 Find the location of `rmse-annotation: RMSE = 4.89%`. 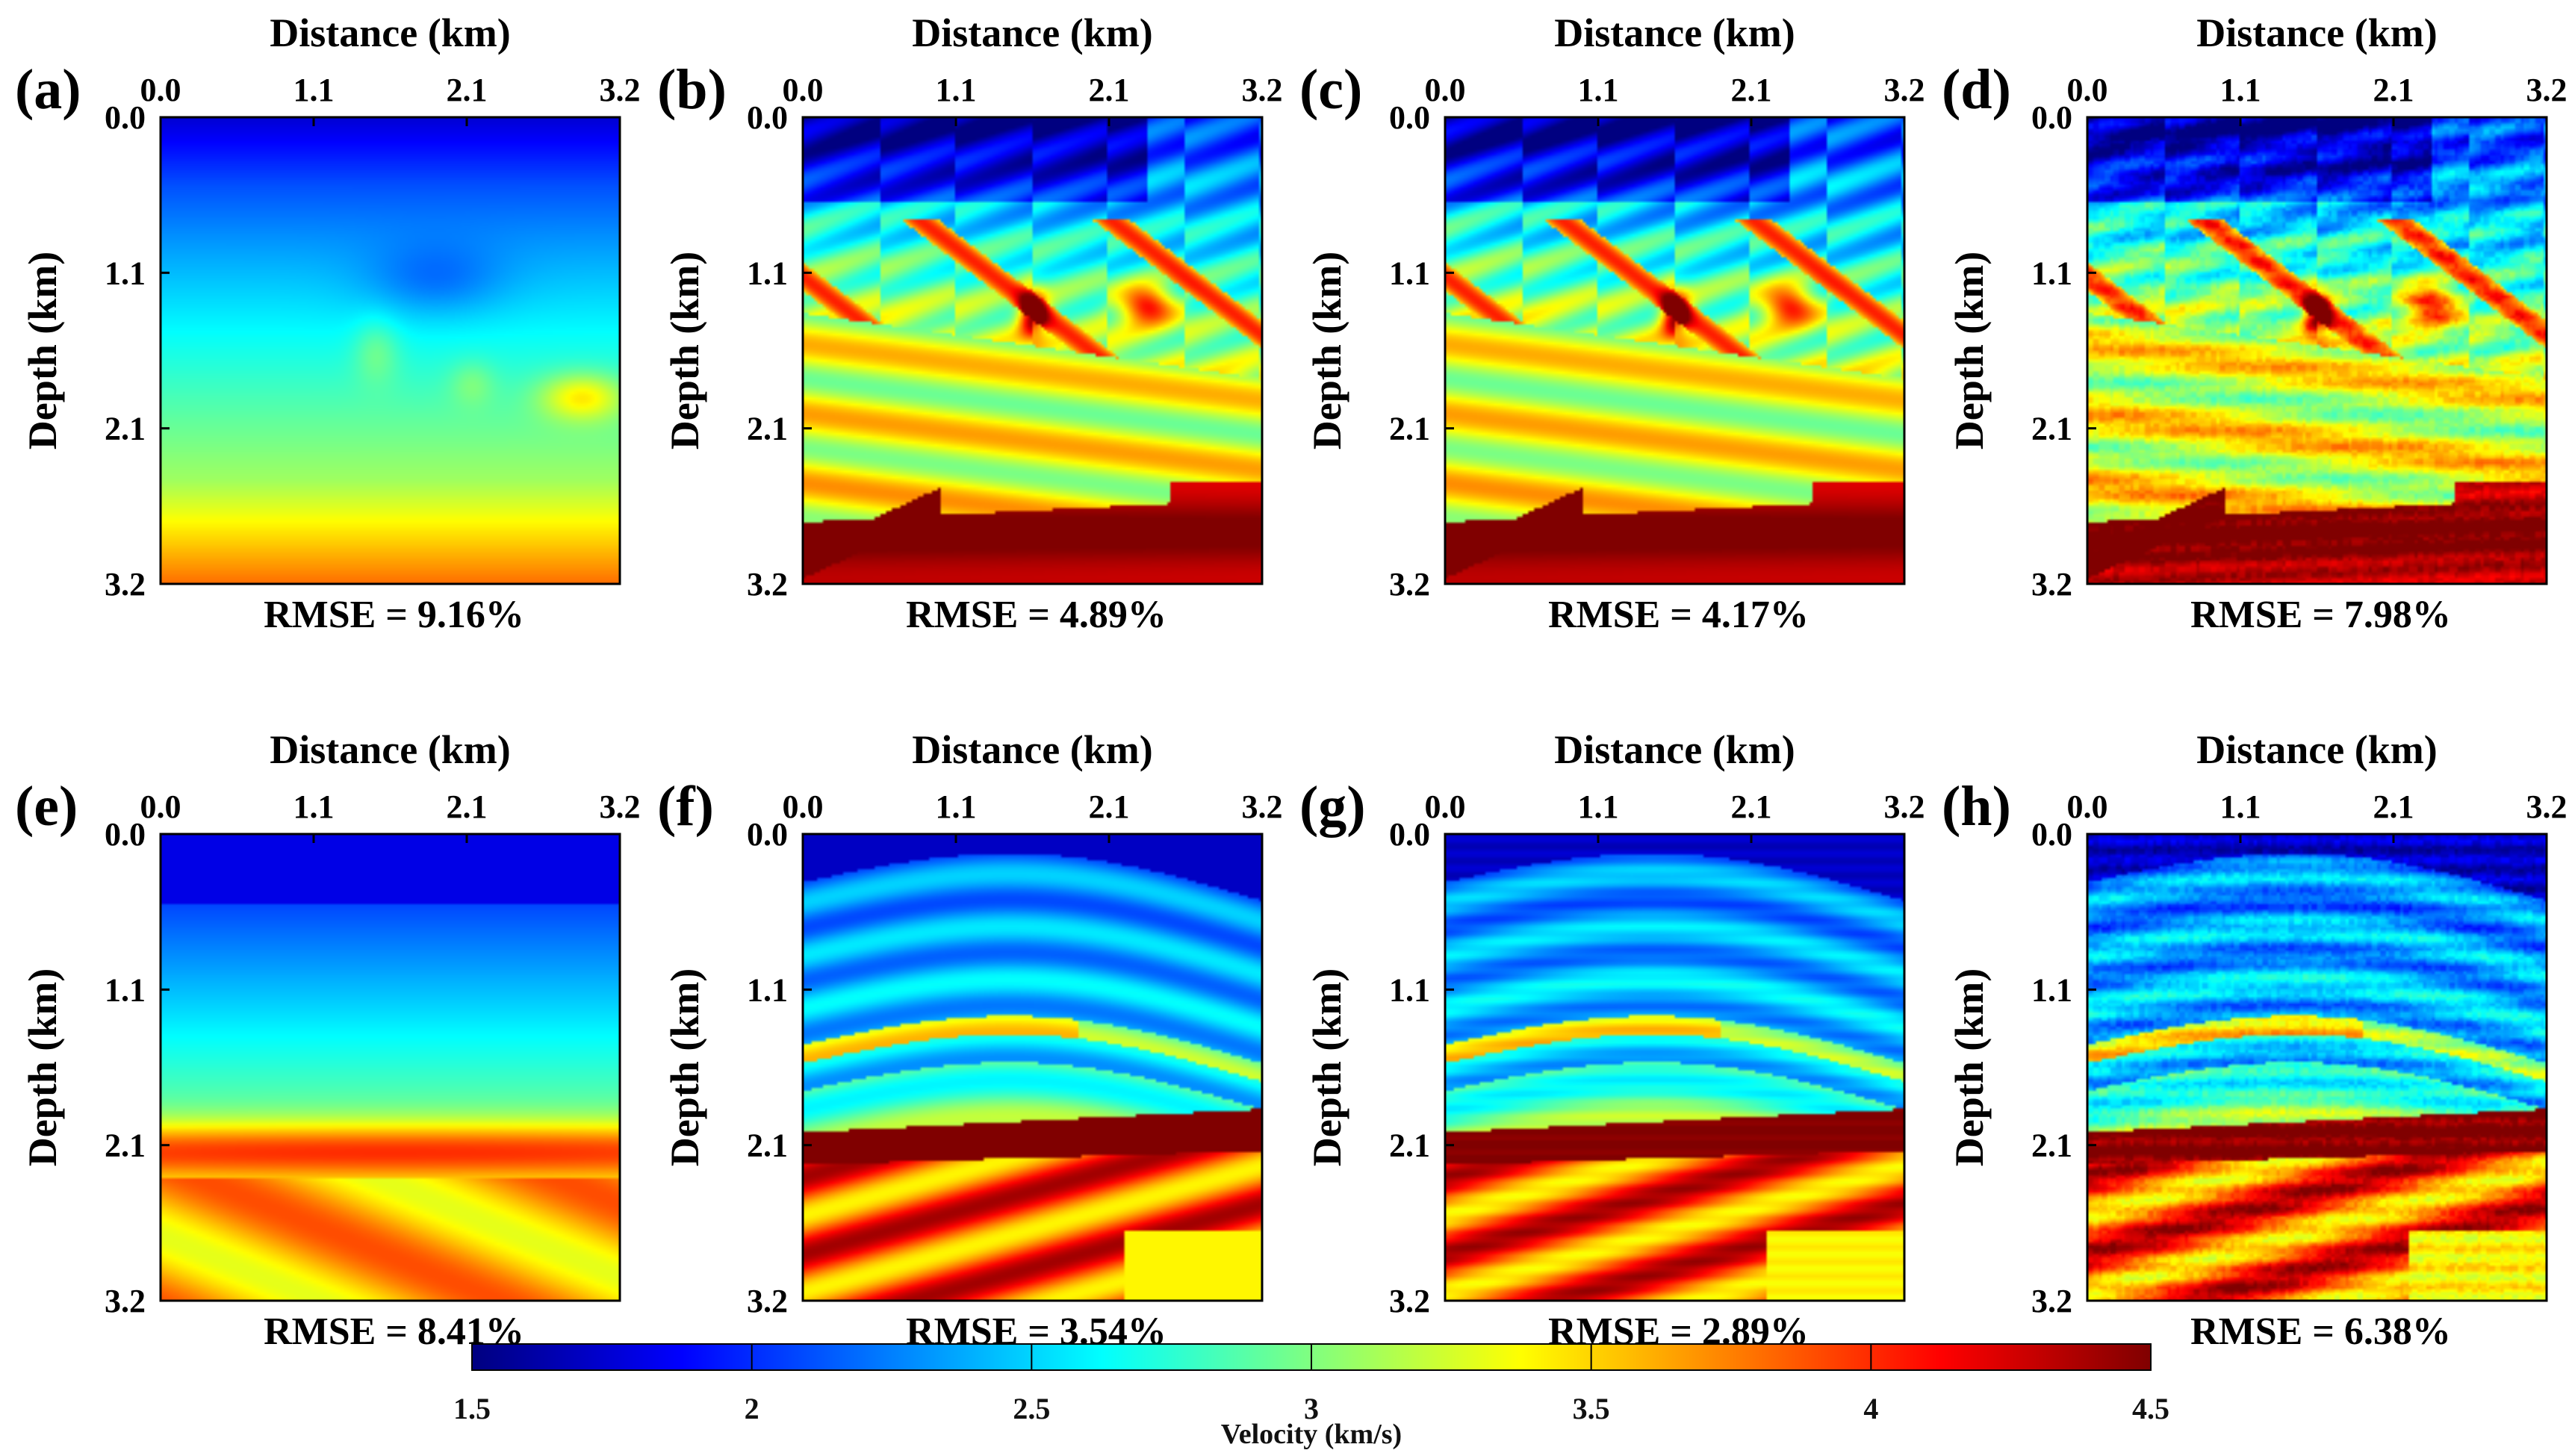

rmse-annotation: RMSE = 4.89% is located at coordinates (1036, 615).